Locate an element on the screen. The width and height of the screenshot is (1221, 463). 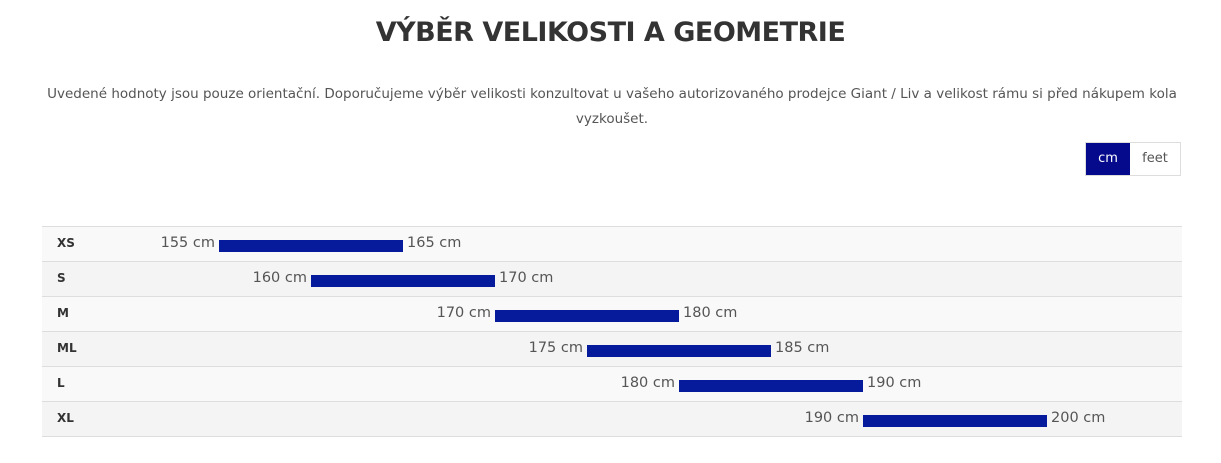
min-height-label: 190 cm is located at coordinates (831, 418).